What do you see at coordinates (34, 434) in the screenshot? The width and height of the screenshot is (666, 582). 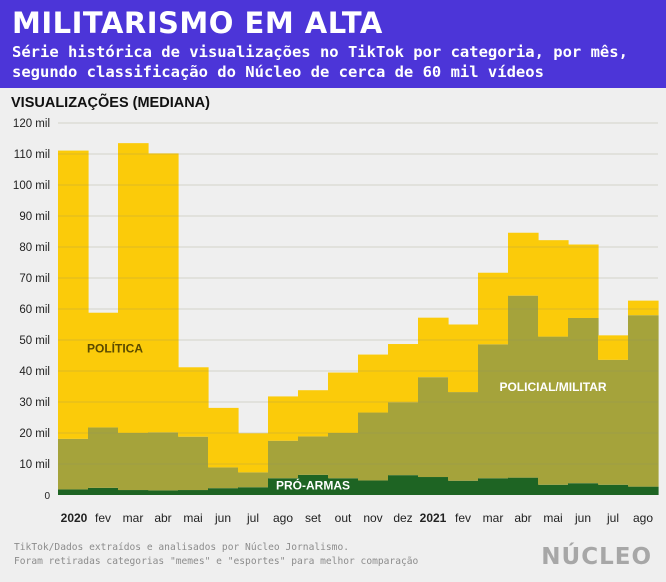 I see `y-tick-label: 20 mil` at bounding box center [34, 434].